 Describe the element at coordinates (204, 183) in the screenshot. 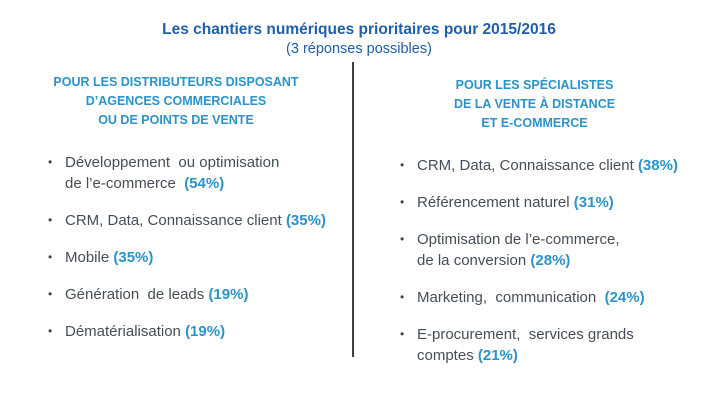

I see `percentage-value: (54%)` at that location.